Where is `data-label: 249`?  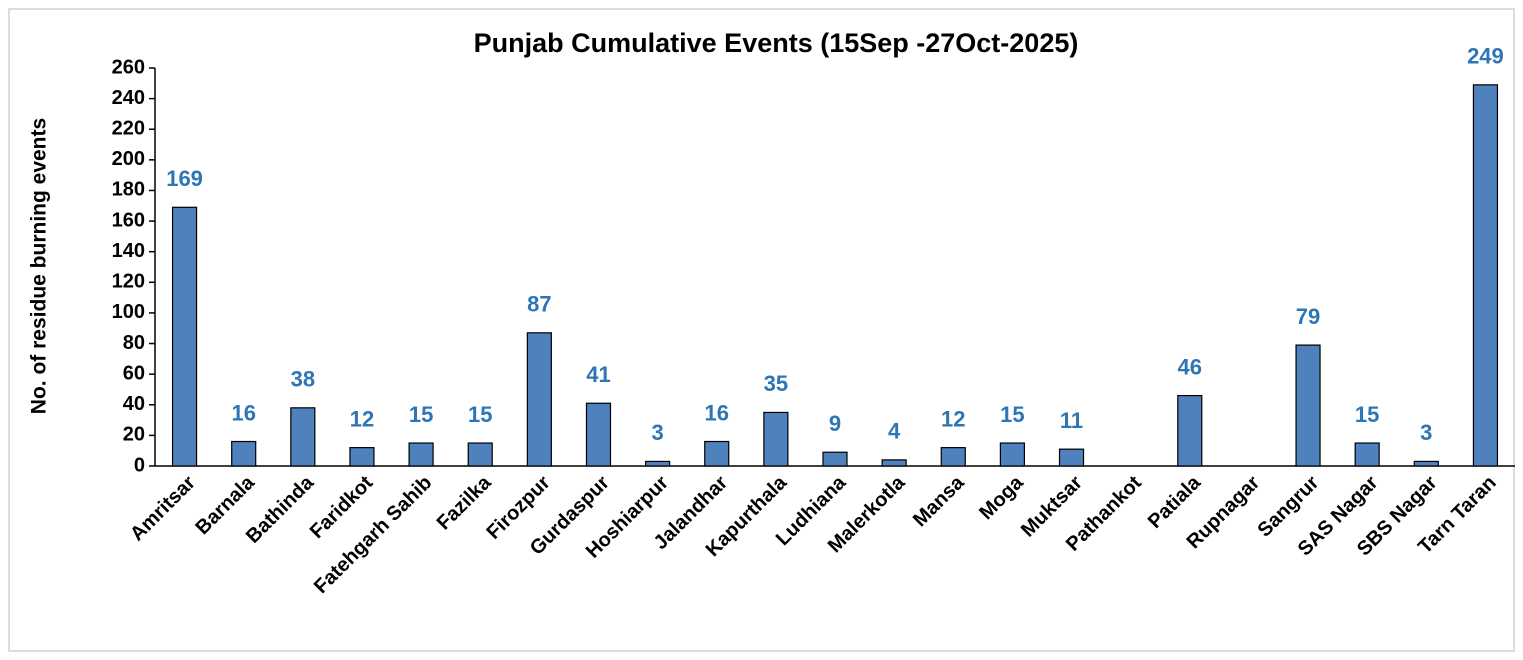 data-label: 249 is located at coordinates (1485, 56).